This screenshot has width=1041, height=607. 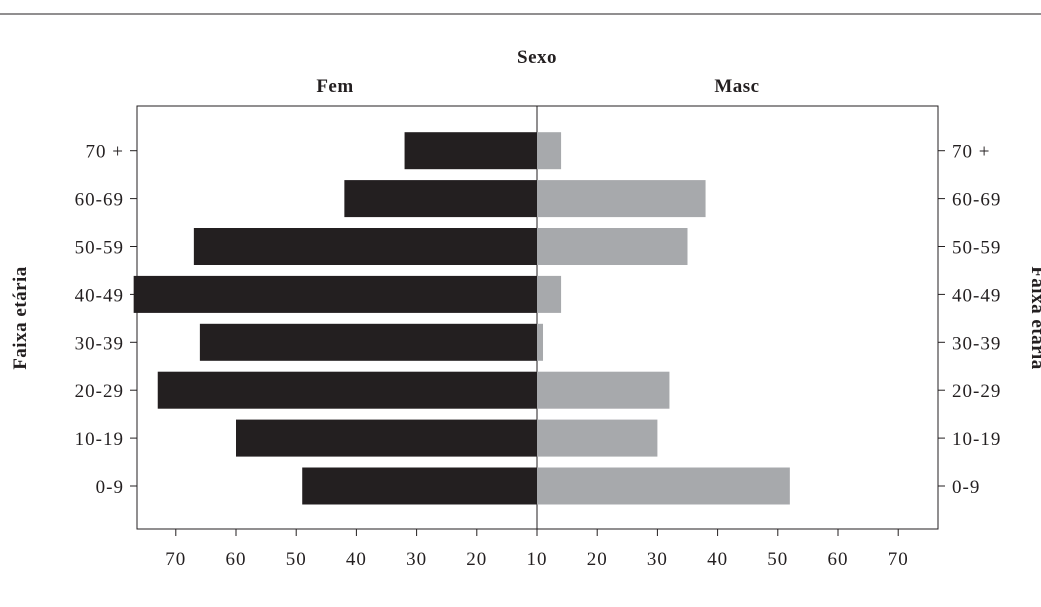 What do you see at coordinates (416, 559) in the screenshot?
I see `x-tick-left-label: 30` at bounding box center [416, 559].